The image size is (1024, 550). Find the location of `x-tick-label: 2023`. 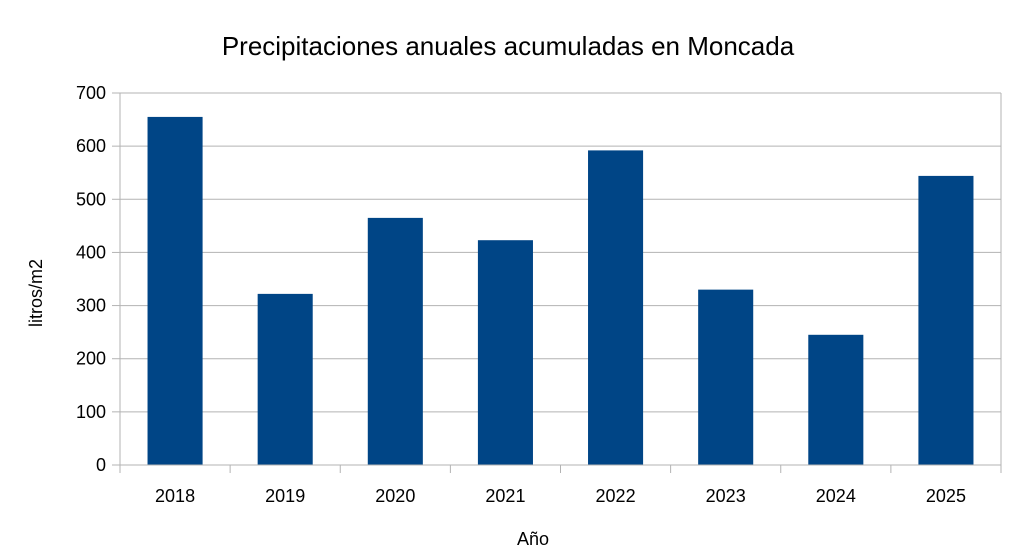

x-tick-label: 2023 is located at coordinates (726, 496).